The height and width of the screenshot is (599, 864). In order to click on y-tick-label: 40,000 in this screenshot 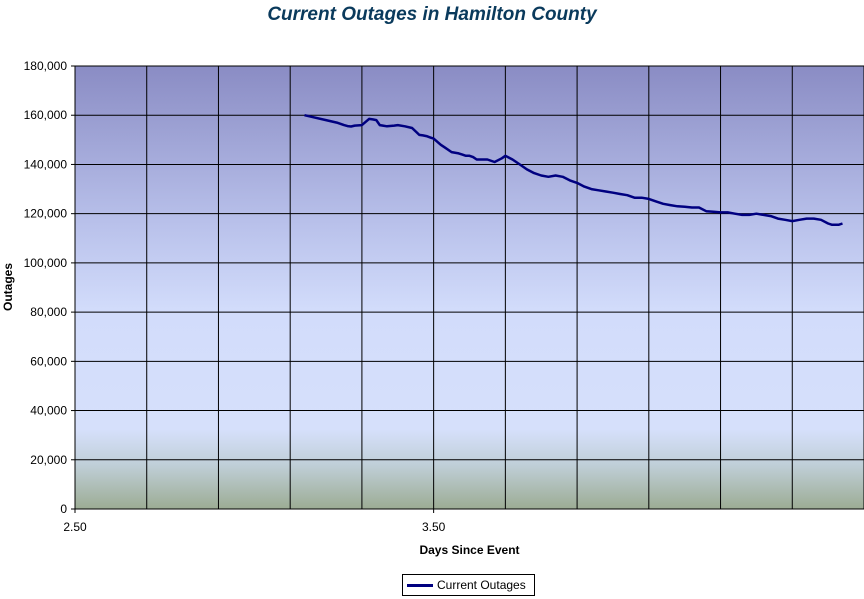, I will do `click(48, 411)`.